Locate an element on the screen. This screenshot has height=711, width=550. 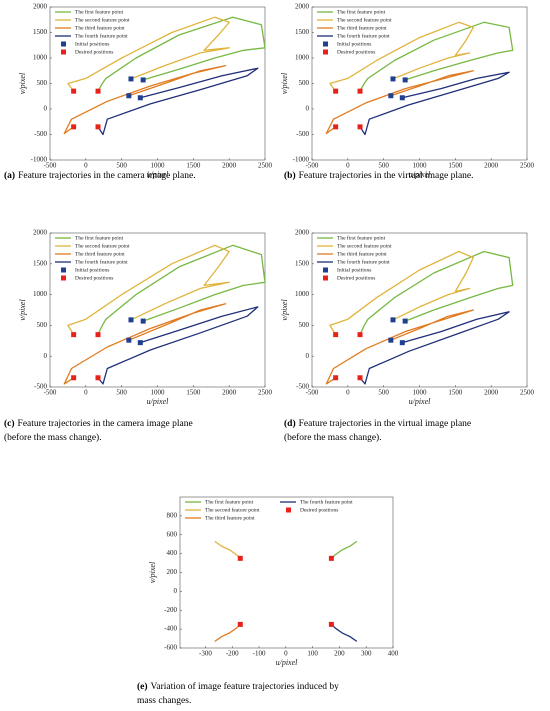
y-tick-label: 2000 is located at coordinates (40, 233).